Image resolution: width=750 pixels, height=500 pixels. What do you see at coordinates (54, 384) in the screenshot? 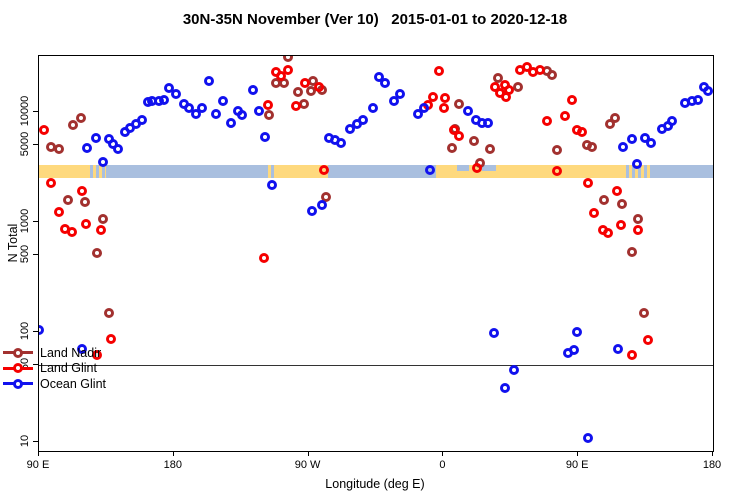
I see `legend-item: Ocean Glint` at bounding box center [54, 384].